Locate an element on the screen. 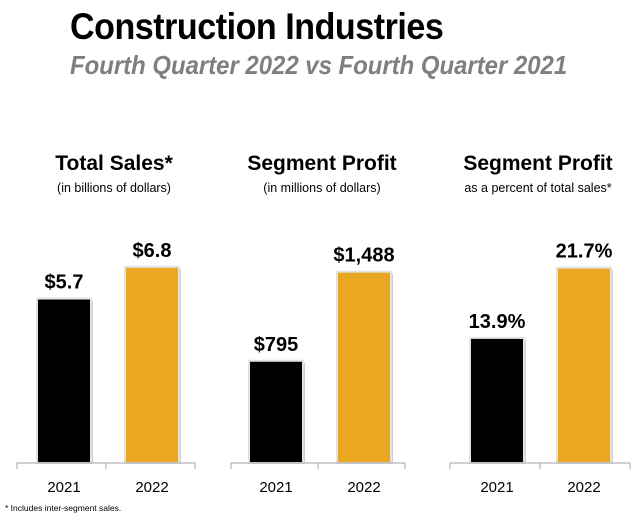 The image size is (640, 522). footnote: * Includes inter-segment sales. is located at coordinates (63, 508).